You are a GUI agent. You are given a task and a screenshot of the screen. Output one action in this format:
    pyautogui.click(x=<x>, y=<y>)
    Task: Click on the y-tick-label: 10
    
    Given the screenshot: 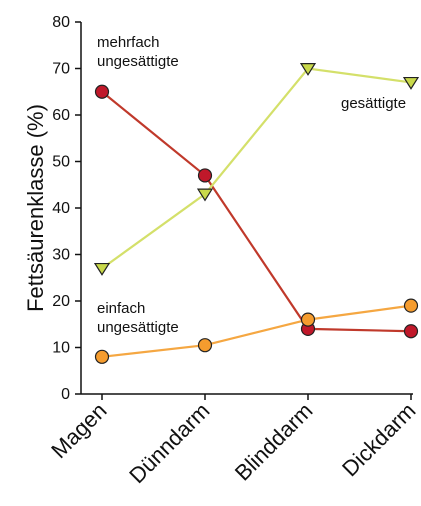 What is the action you would take?
    pyautogui.click(x=61, y=348)
    